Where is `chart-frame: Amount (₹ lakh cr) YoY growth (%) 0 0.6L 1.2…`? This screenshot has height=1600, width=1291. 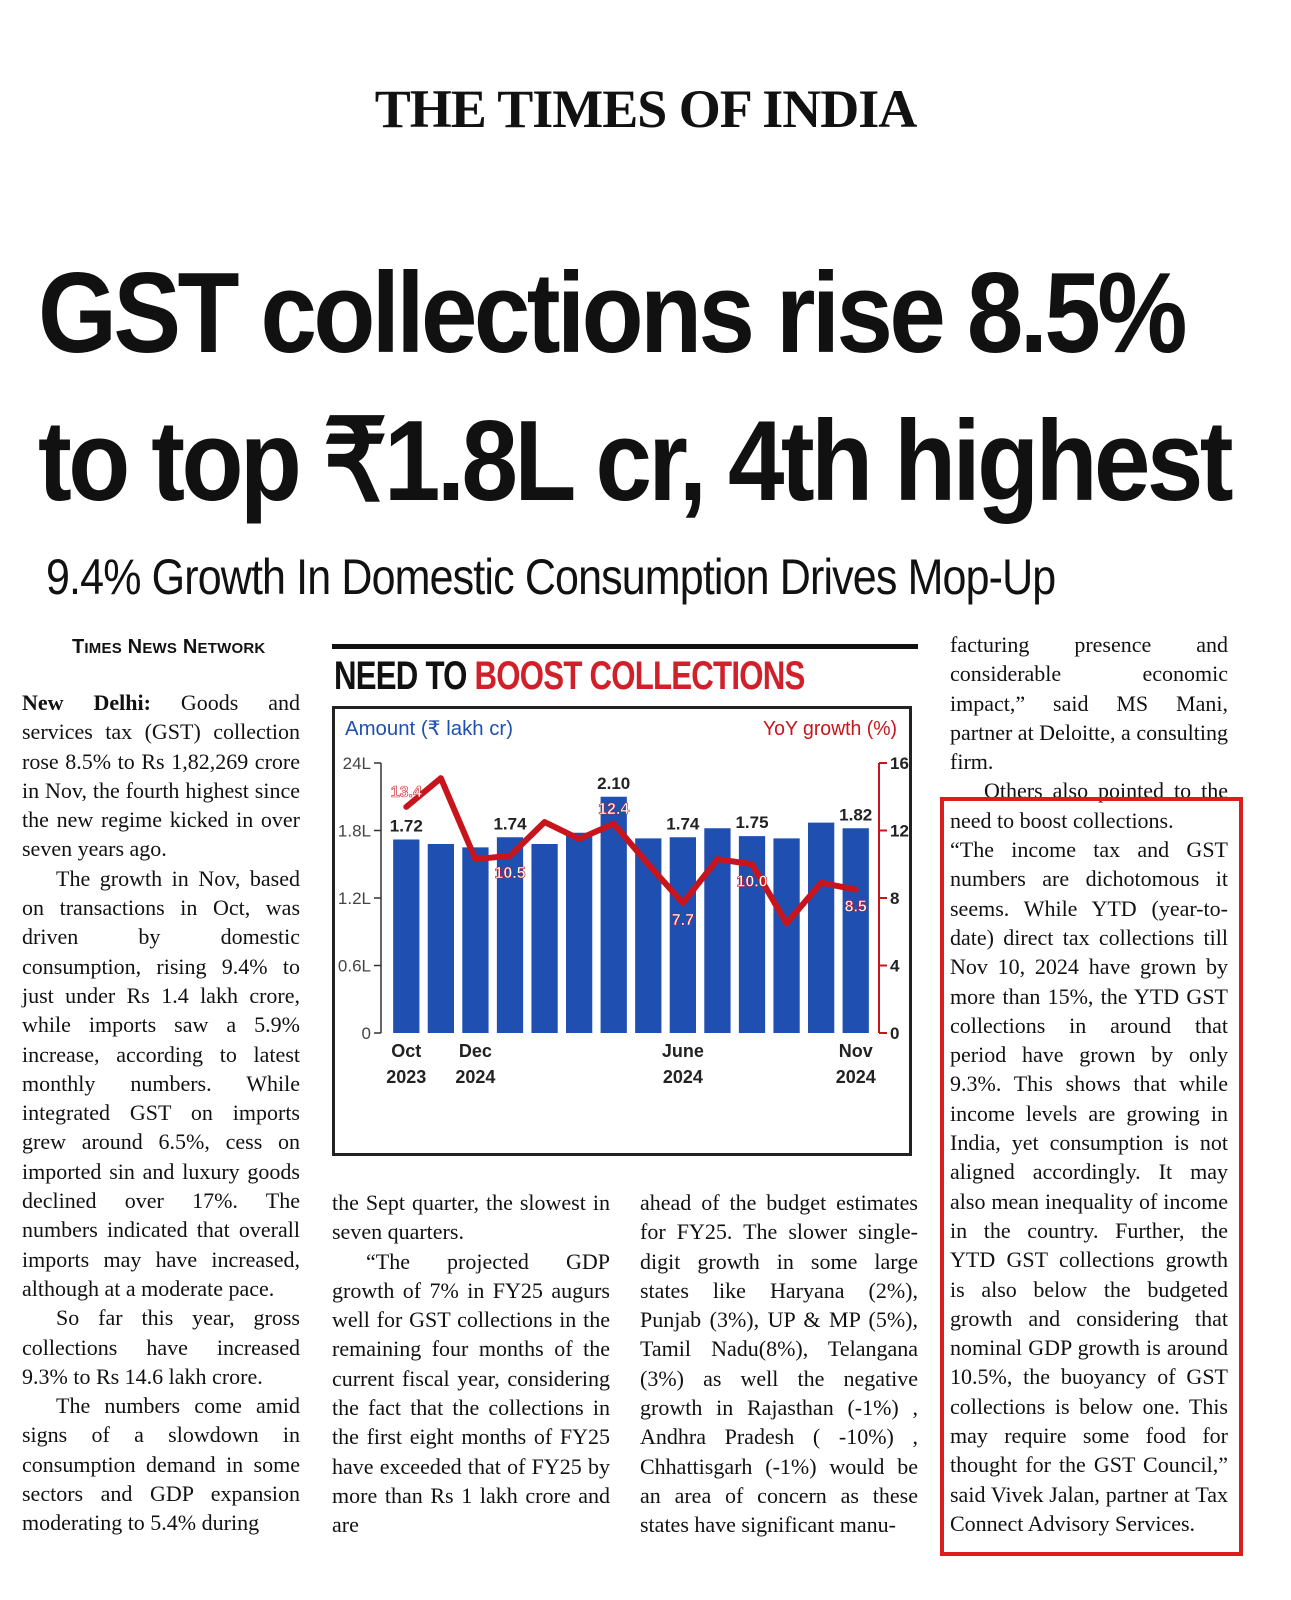 chart-frame: Amount (₹ lakh cr) YoY growth (%) 0 0.6L 1.2… is located at coordinates (622, 931).